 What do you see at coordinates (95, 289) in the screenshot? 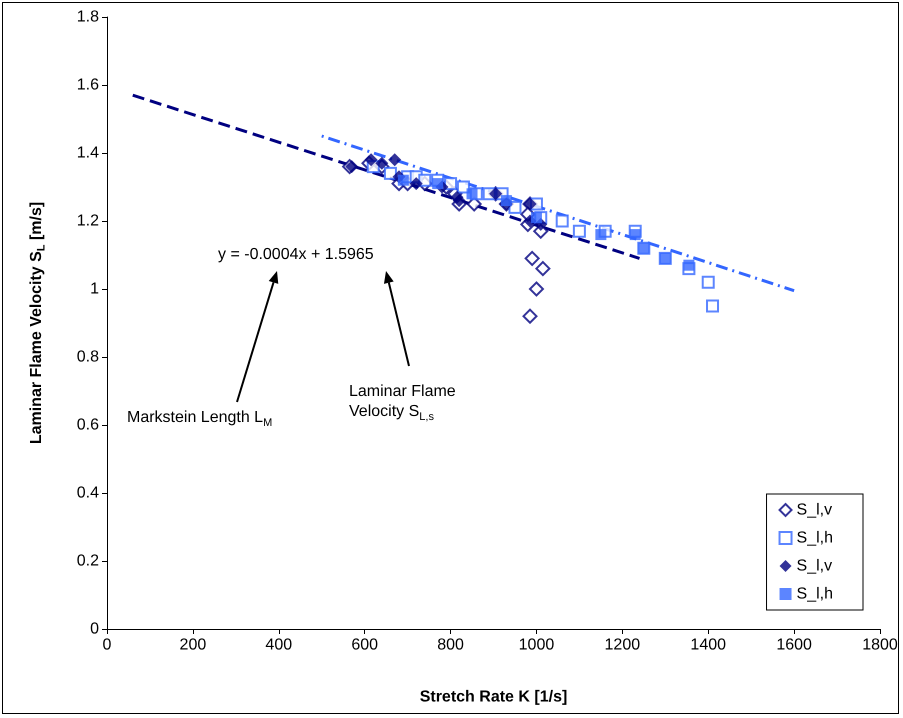
I see `y-tick-label: 1` at bounding box center [95, 289].